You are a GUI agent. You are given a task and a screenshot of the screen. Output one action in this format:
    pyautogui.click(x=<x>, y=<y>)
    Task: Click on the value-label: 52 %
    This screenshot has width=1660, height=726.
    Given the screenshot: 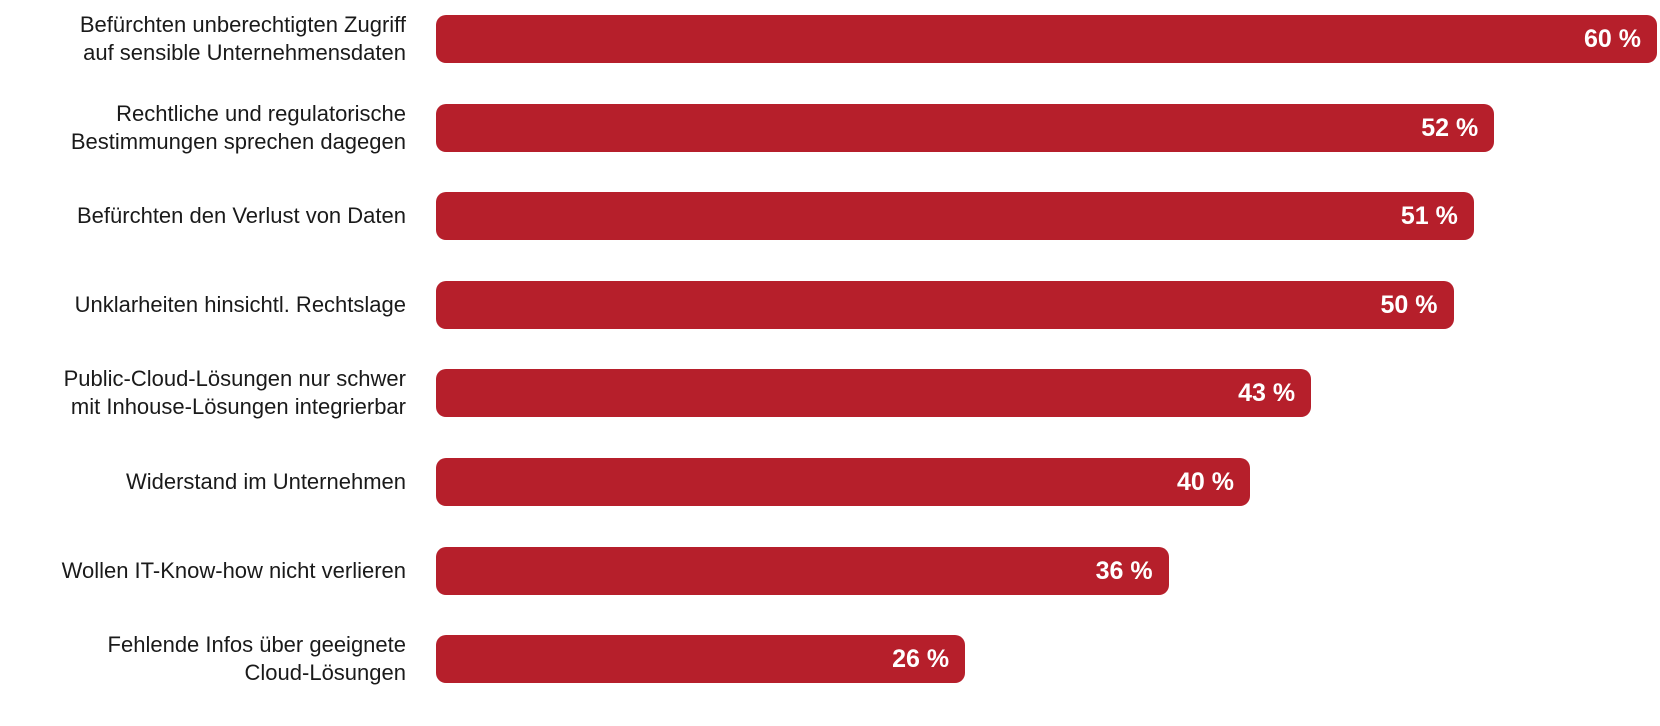 What is the action you would take?
    pyautogui.click(x=1450, y=127)
    